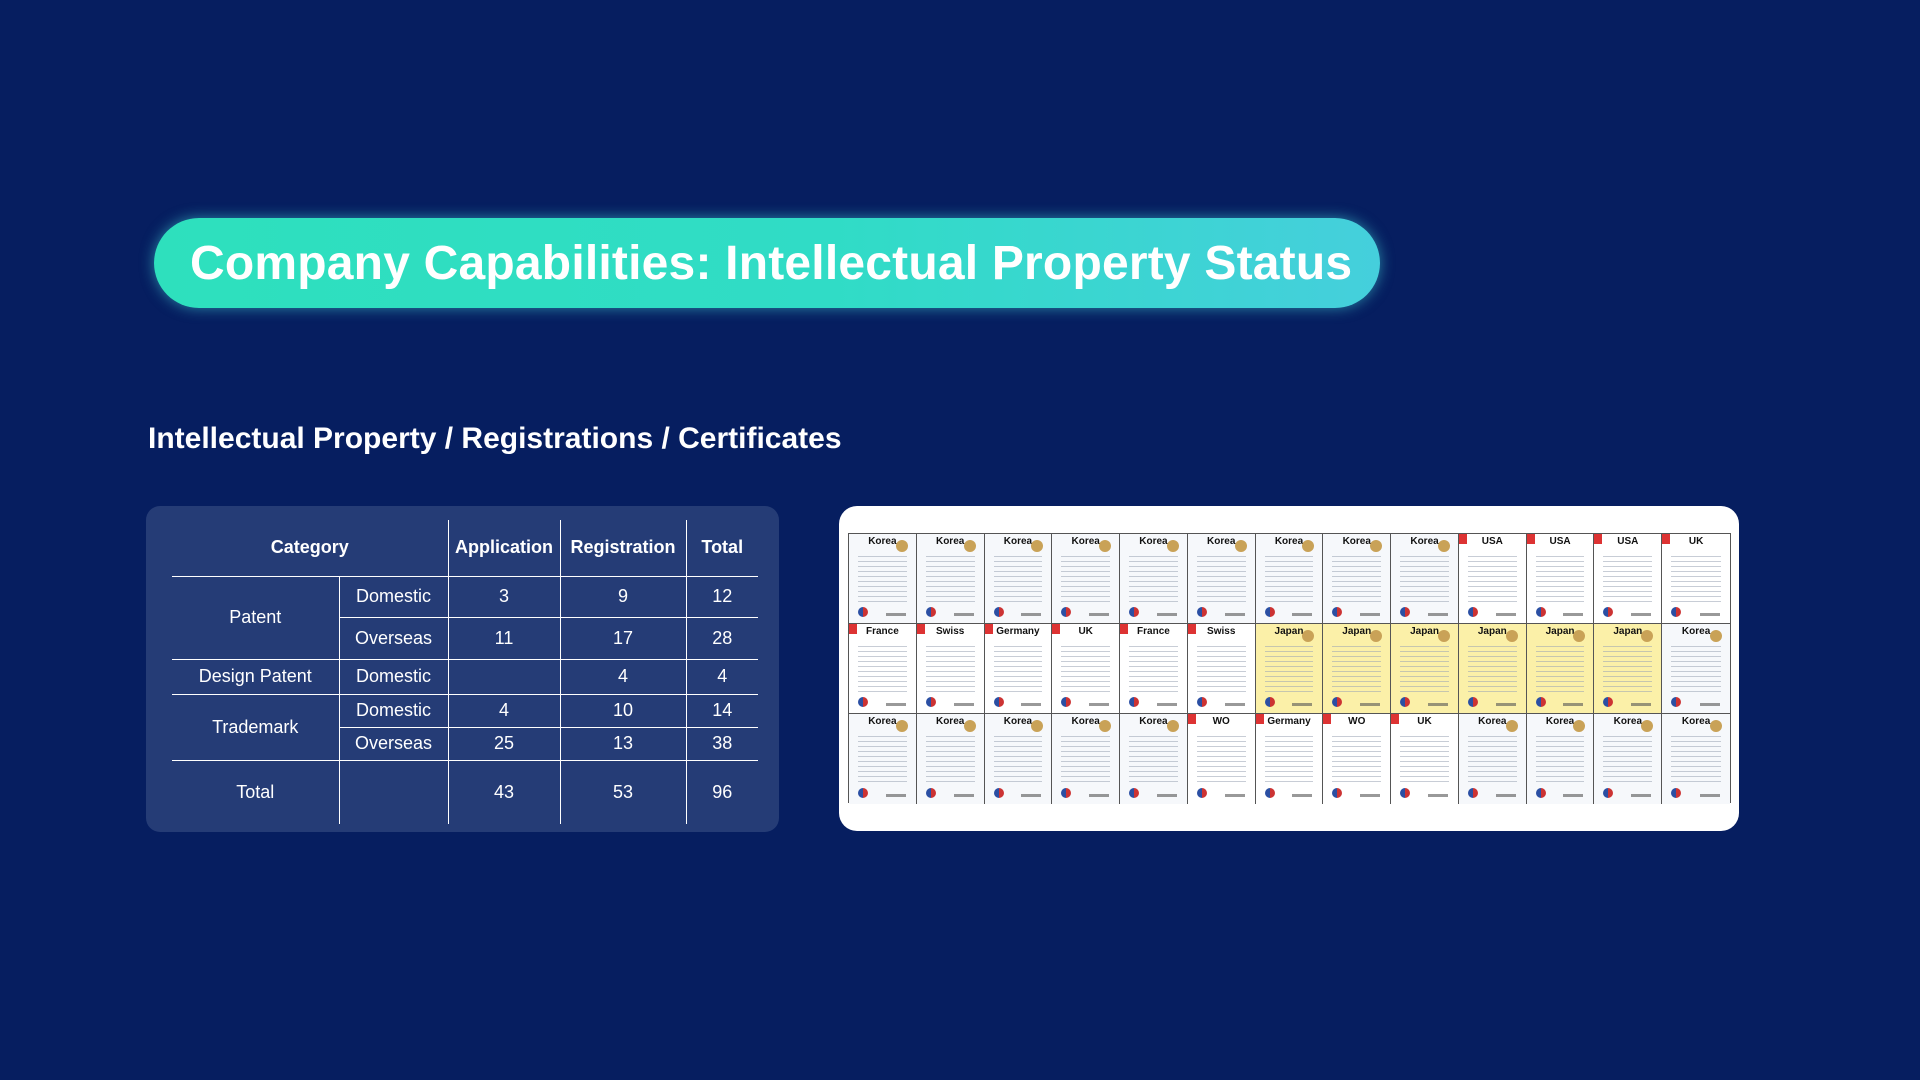 This screenshot has height=1080, width=1920. What do you see at coordinates (393, 596) in the screenshot?
I see `sub-category: Domestic` at bounding box center [393, 596].